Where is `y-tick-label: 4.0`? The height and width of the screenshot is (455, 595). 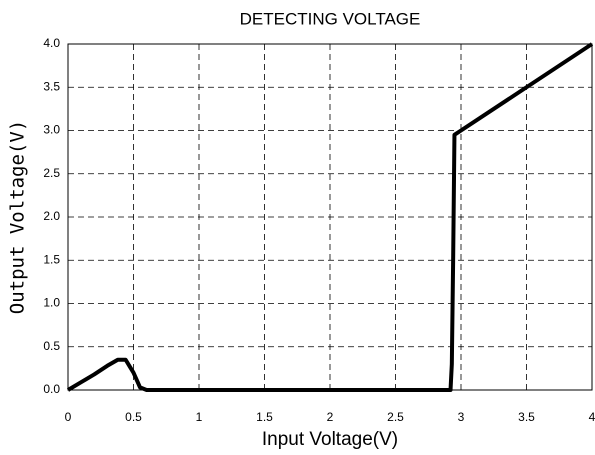
y-tick-label: 4.0 is located at coordinates (51, 43).